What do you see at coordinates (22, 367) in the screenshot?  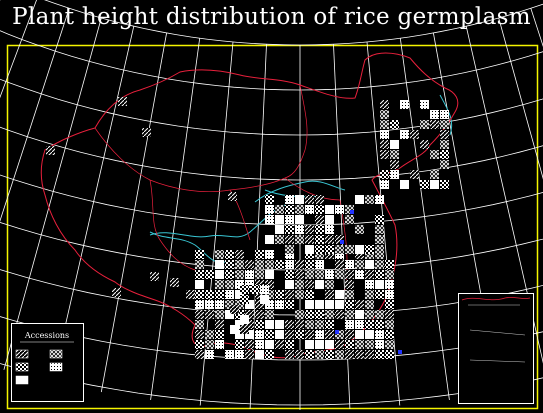 I see `legend-swatch` at bounding box center [22, 367].